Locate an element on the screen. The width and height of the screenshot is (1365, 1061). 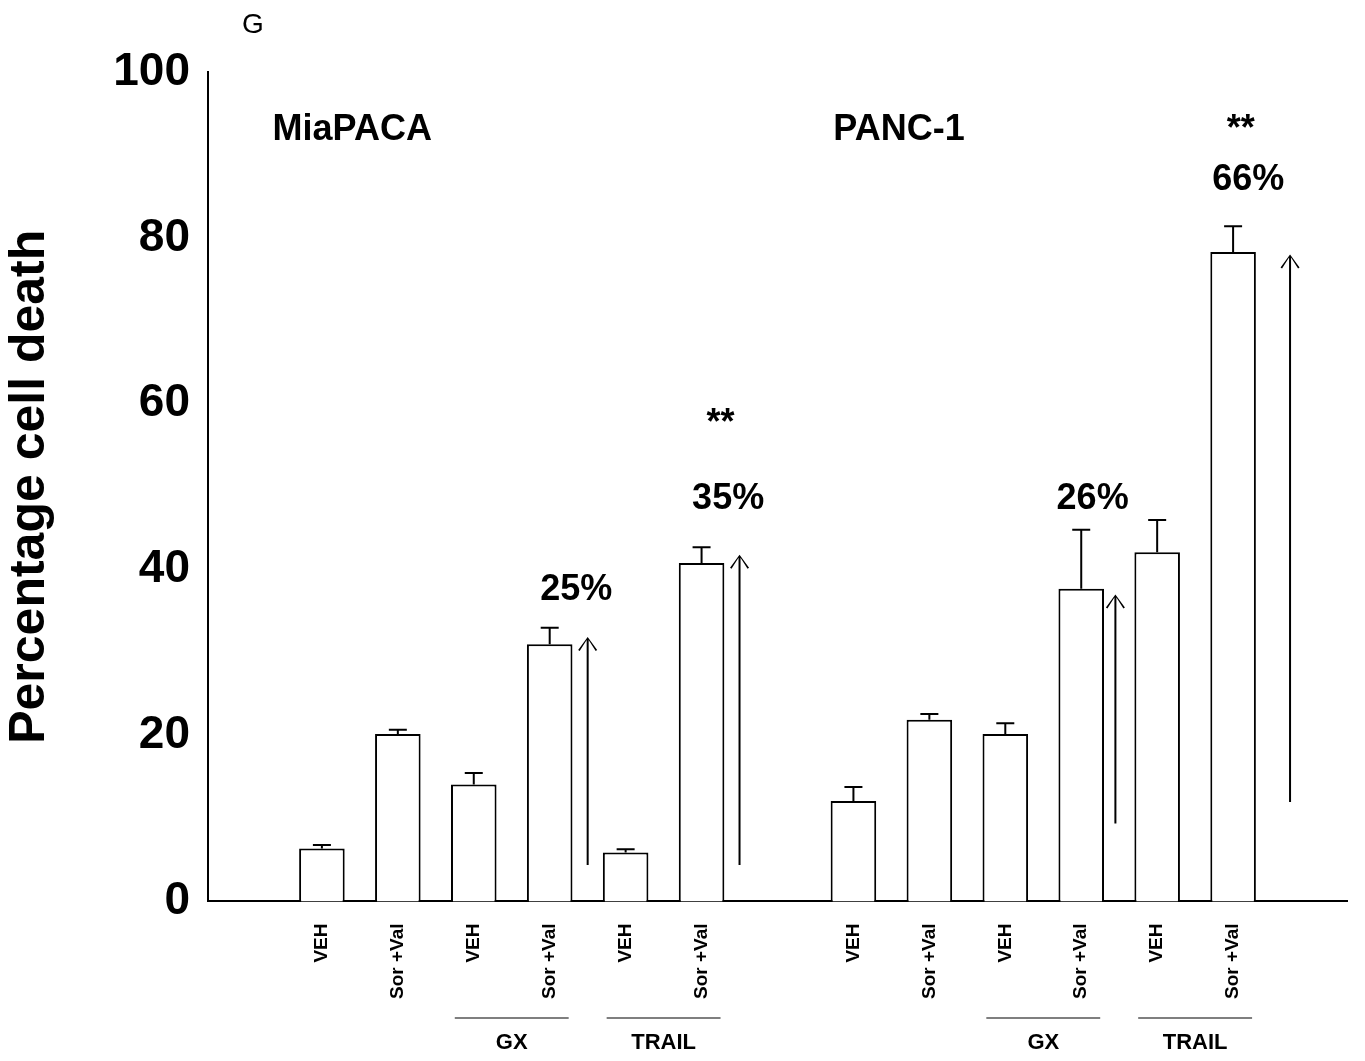
annotation: PANC-1 is located at coordinates (899, 127).